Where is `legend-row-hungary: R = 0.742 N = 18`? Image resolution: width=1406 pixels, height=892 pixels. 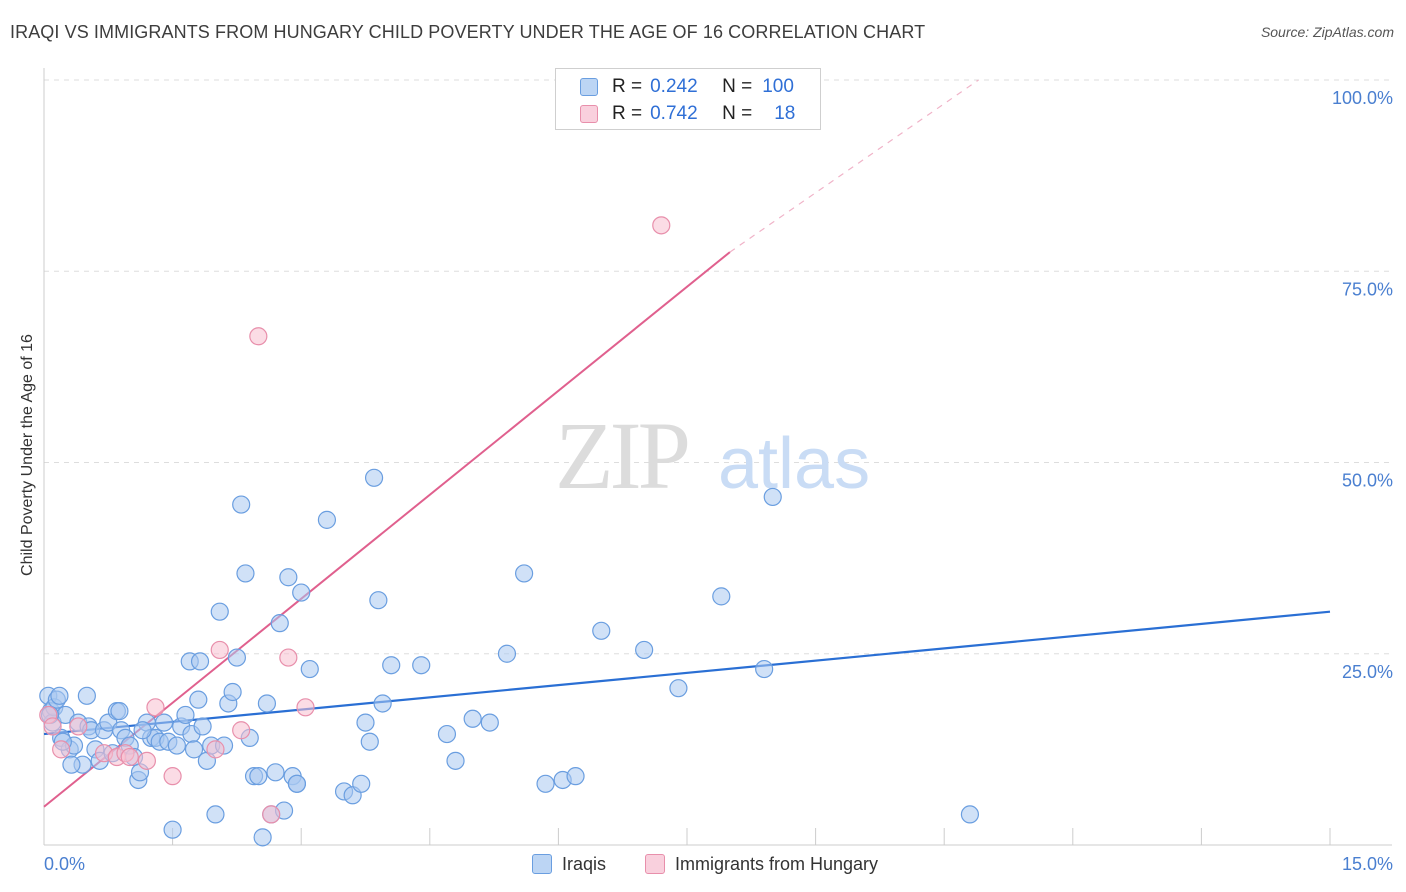 legend-row-hungary: R = 0.742 N = 18 is located at coordinates (687, 114).